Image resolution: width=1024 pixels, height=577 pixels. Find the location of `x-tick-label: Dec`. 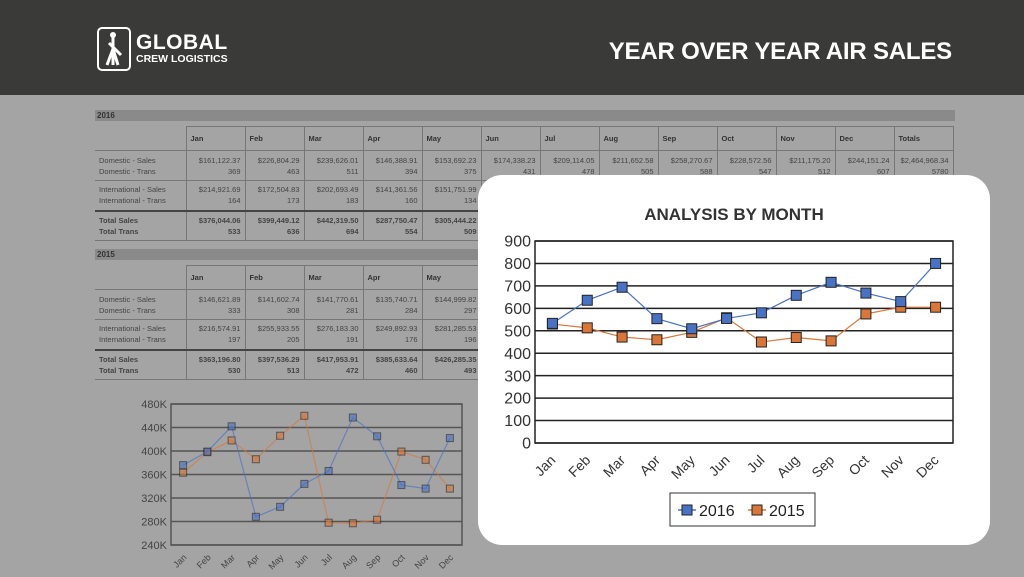

x-tick-label: Dec is located at coordinates (927, 466).